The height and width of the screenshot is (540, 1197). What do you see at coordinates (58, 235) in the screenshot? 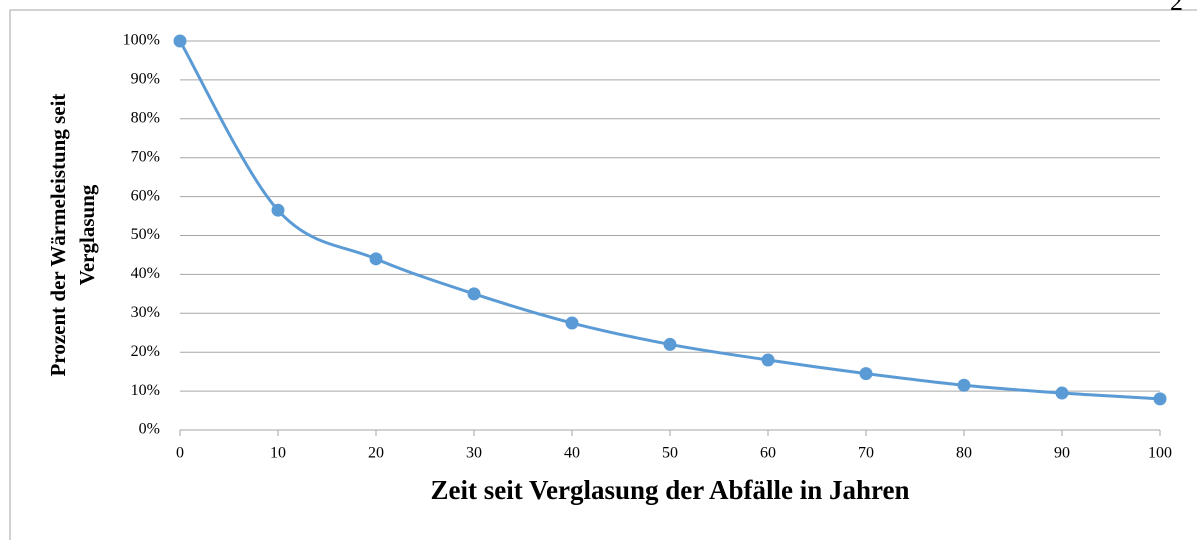
I see `y-axis-title: Prozent der Wärmeleistung seit` at bounding box center [58, 235].